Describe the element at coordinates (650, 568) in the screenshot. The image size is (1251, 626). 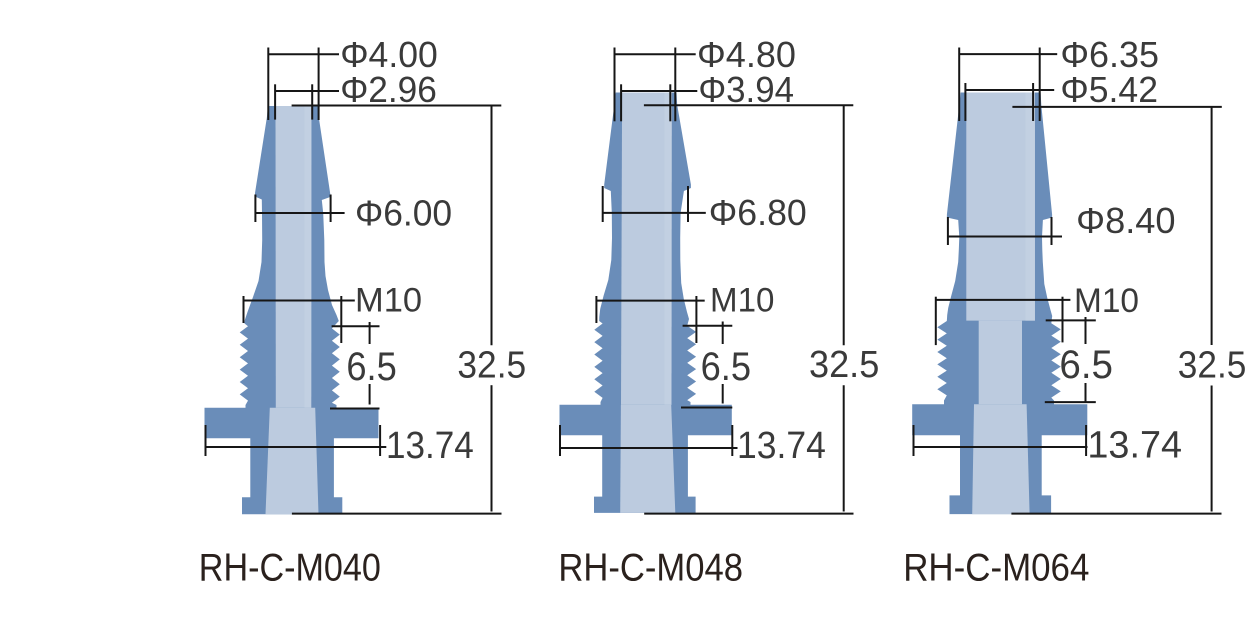
I see `svg-text: RH-C-M048` at that location.